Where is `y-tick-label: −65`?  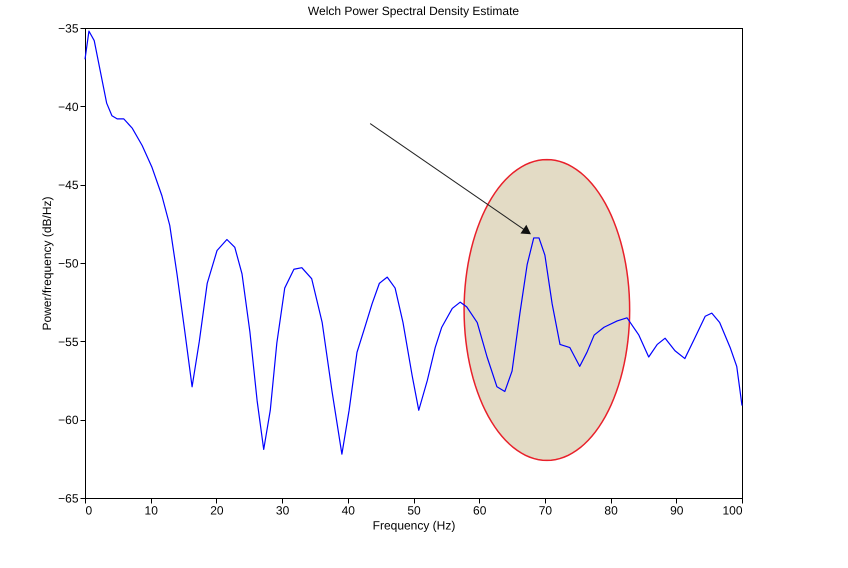
y-tick-label: −65 is located at coordinates (68, 499).